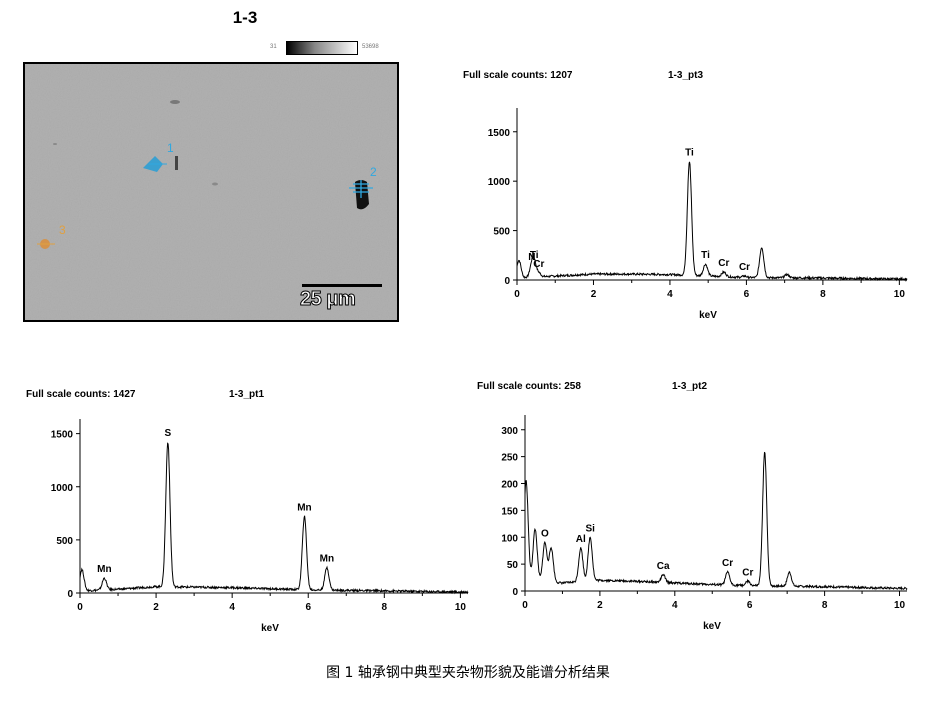  I want to click on y-tick-label: 150, so click(509, 511).